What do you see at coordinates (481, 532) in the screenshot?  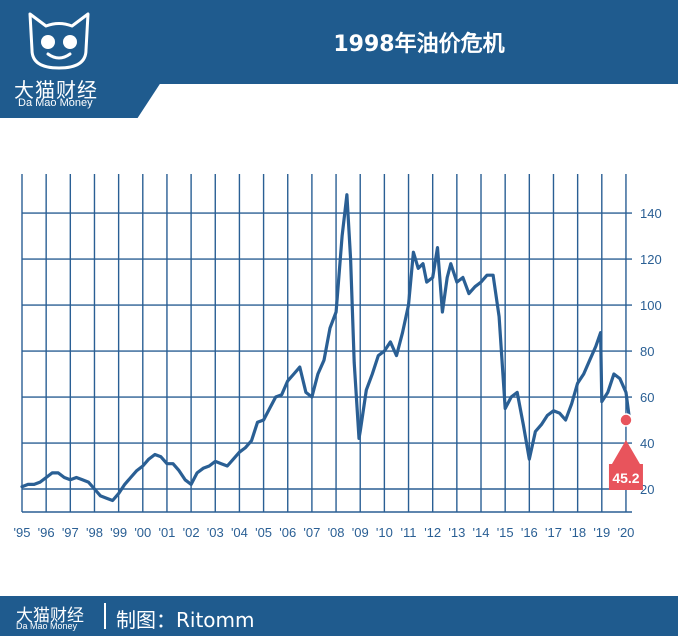 I see `x-tick-label: '14` at bounding box center [481, 532].